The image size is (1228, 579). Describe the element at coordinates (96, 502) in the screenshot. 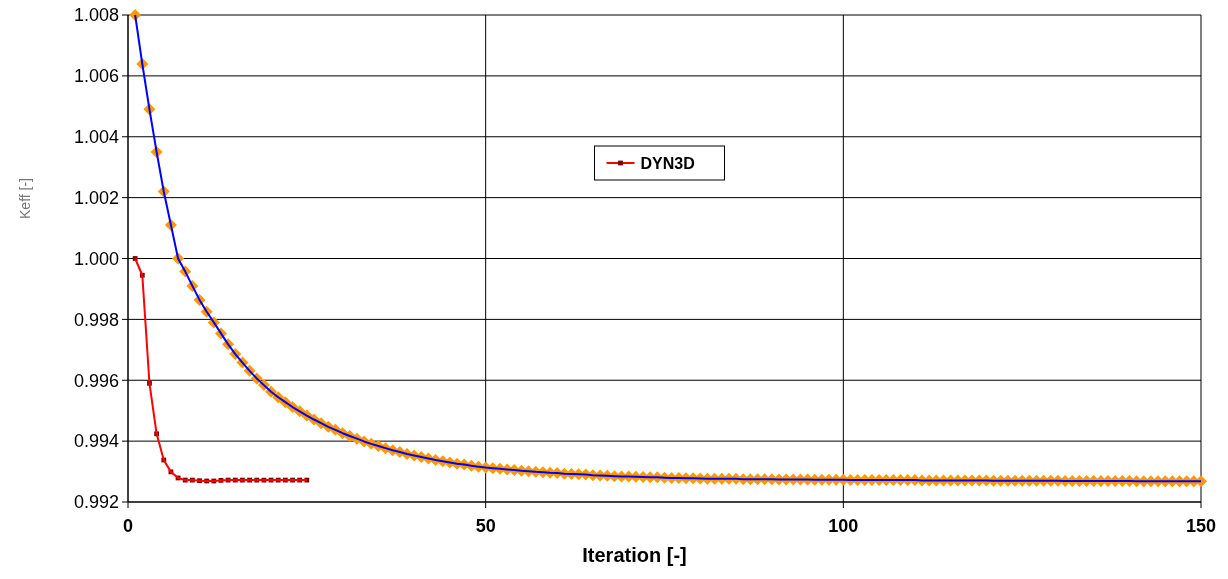

I see `y-tick-label: 0.992` at that location.